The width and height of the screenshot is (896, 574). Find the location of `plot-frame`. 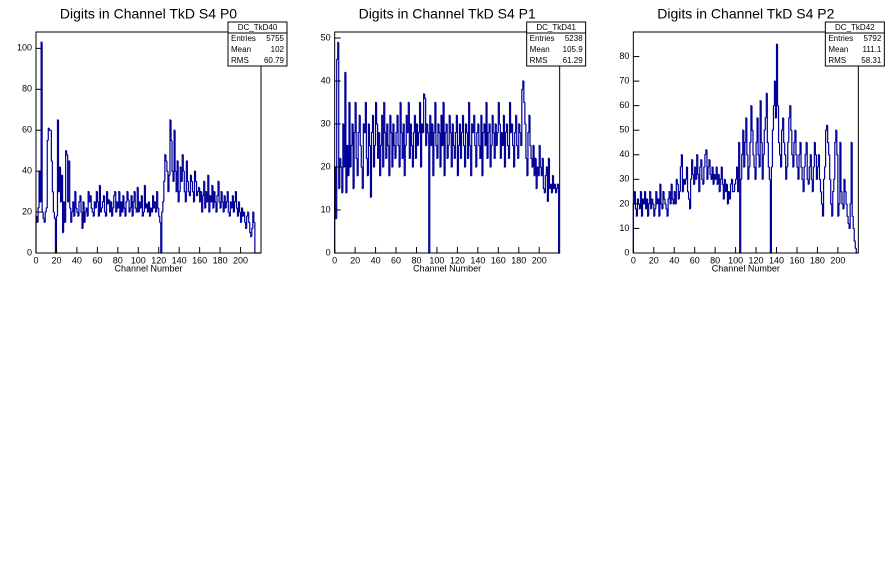

plot-frame is located at coordinates (745, 142).